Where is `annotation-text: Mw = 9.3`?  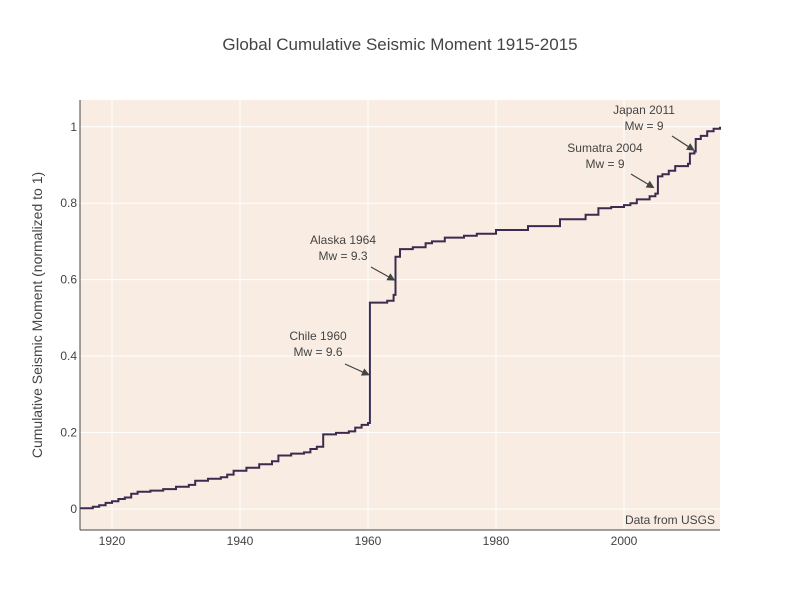 annotation-text: Mw = 9.3 is located at coordinates (342, 256).